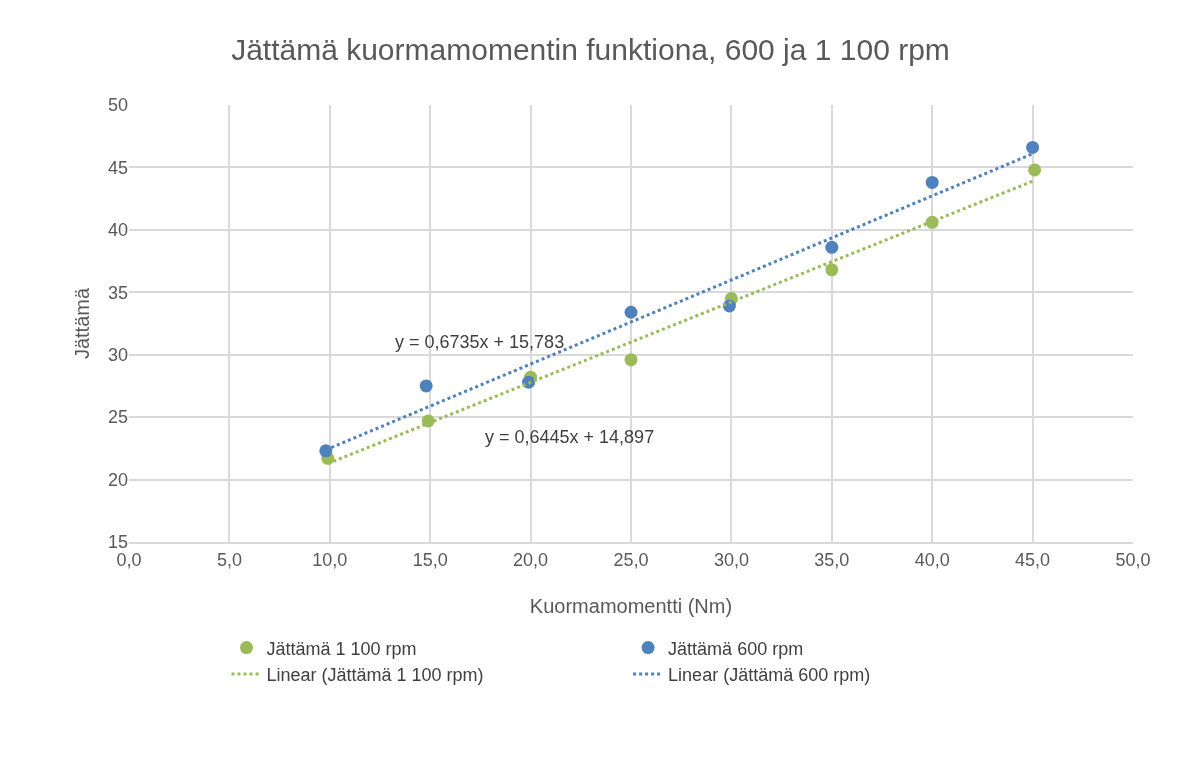 The width and height of the screenshot is (1181, 758). What do you see at coordinates (731, 559) in the screenshot?
I see `x-tick-label: 30,0` at bounding box center [731, 559].